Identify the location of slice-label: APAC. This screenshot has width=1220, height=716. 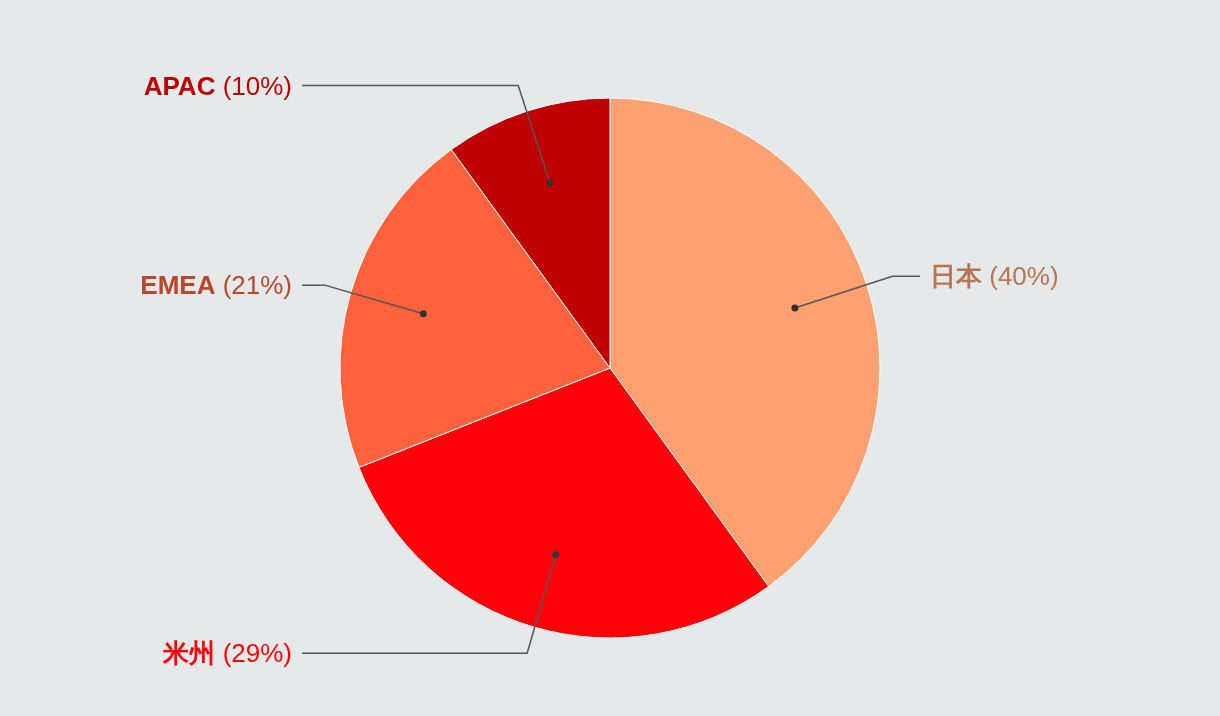
(179, 85).